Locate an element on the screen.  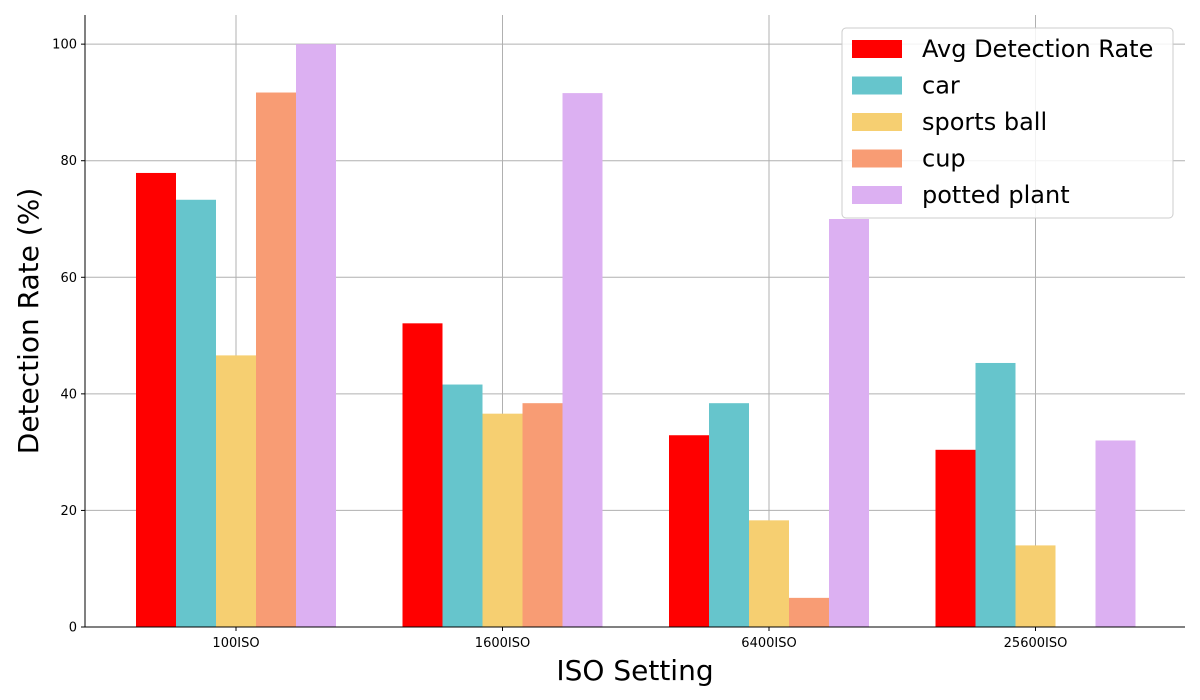
legend-box is located at coordinates (1007, 123).